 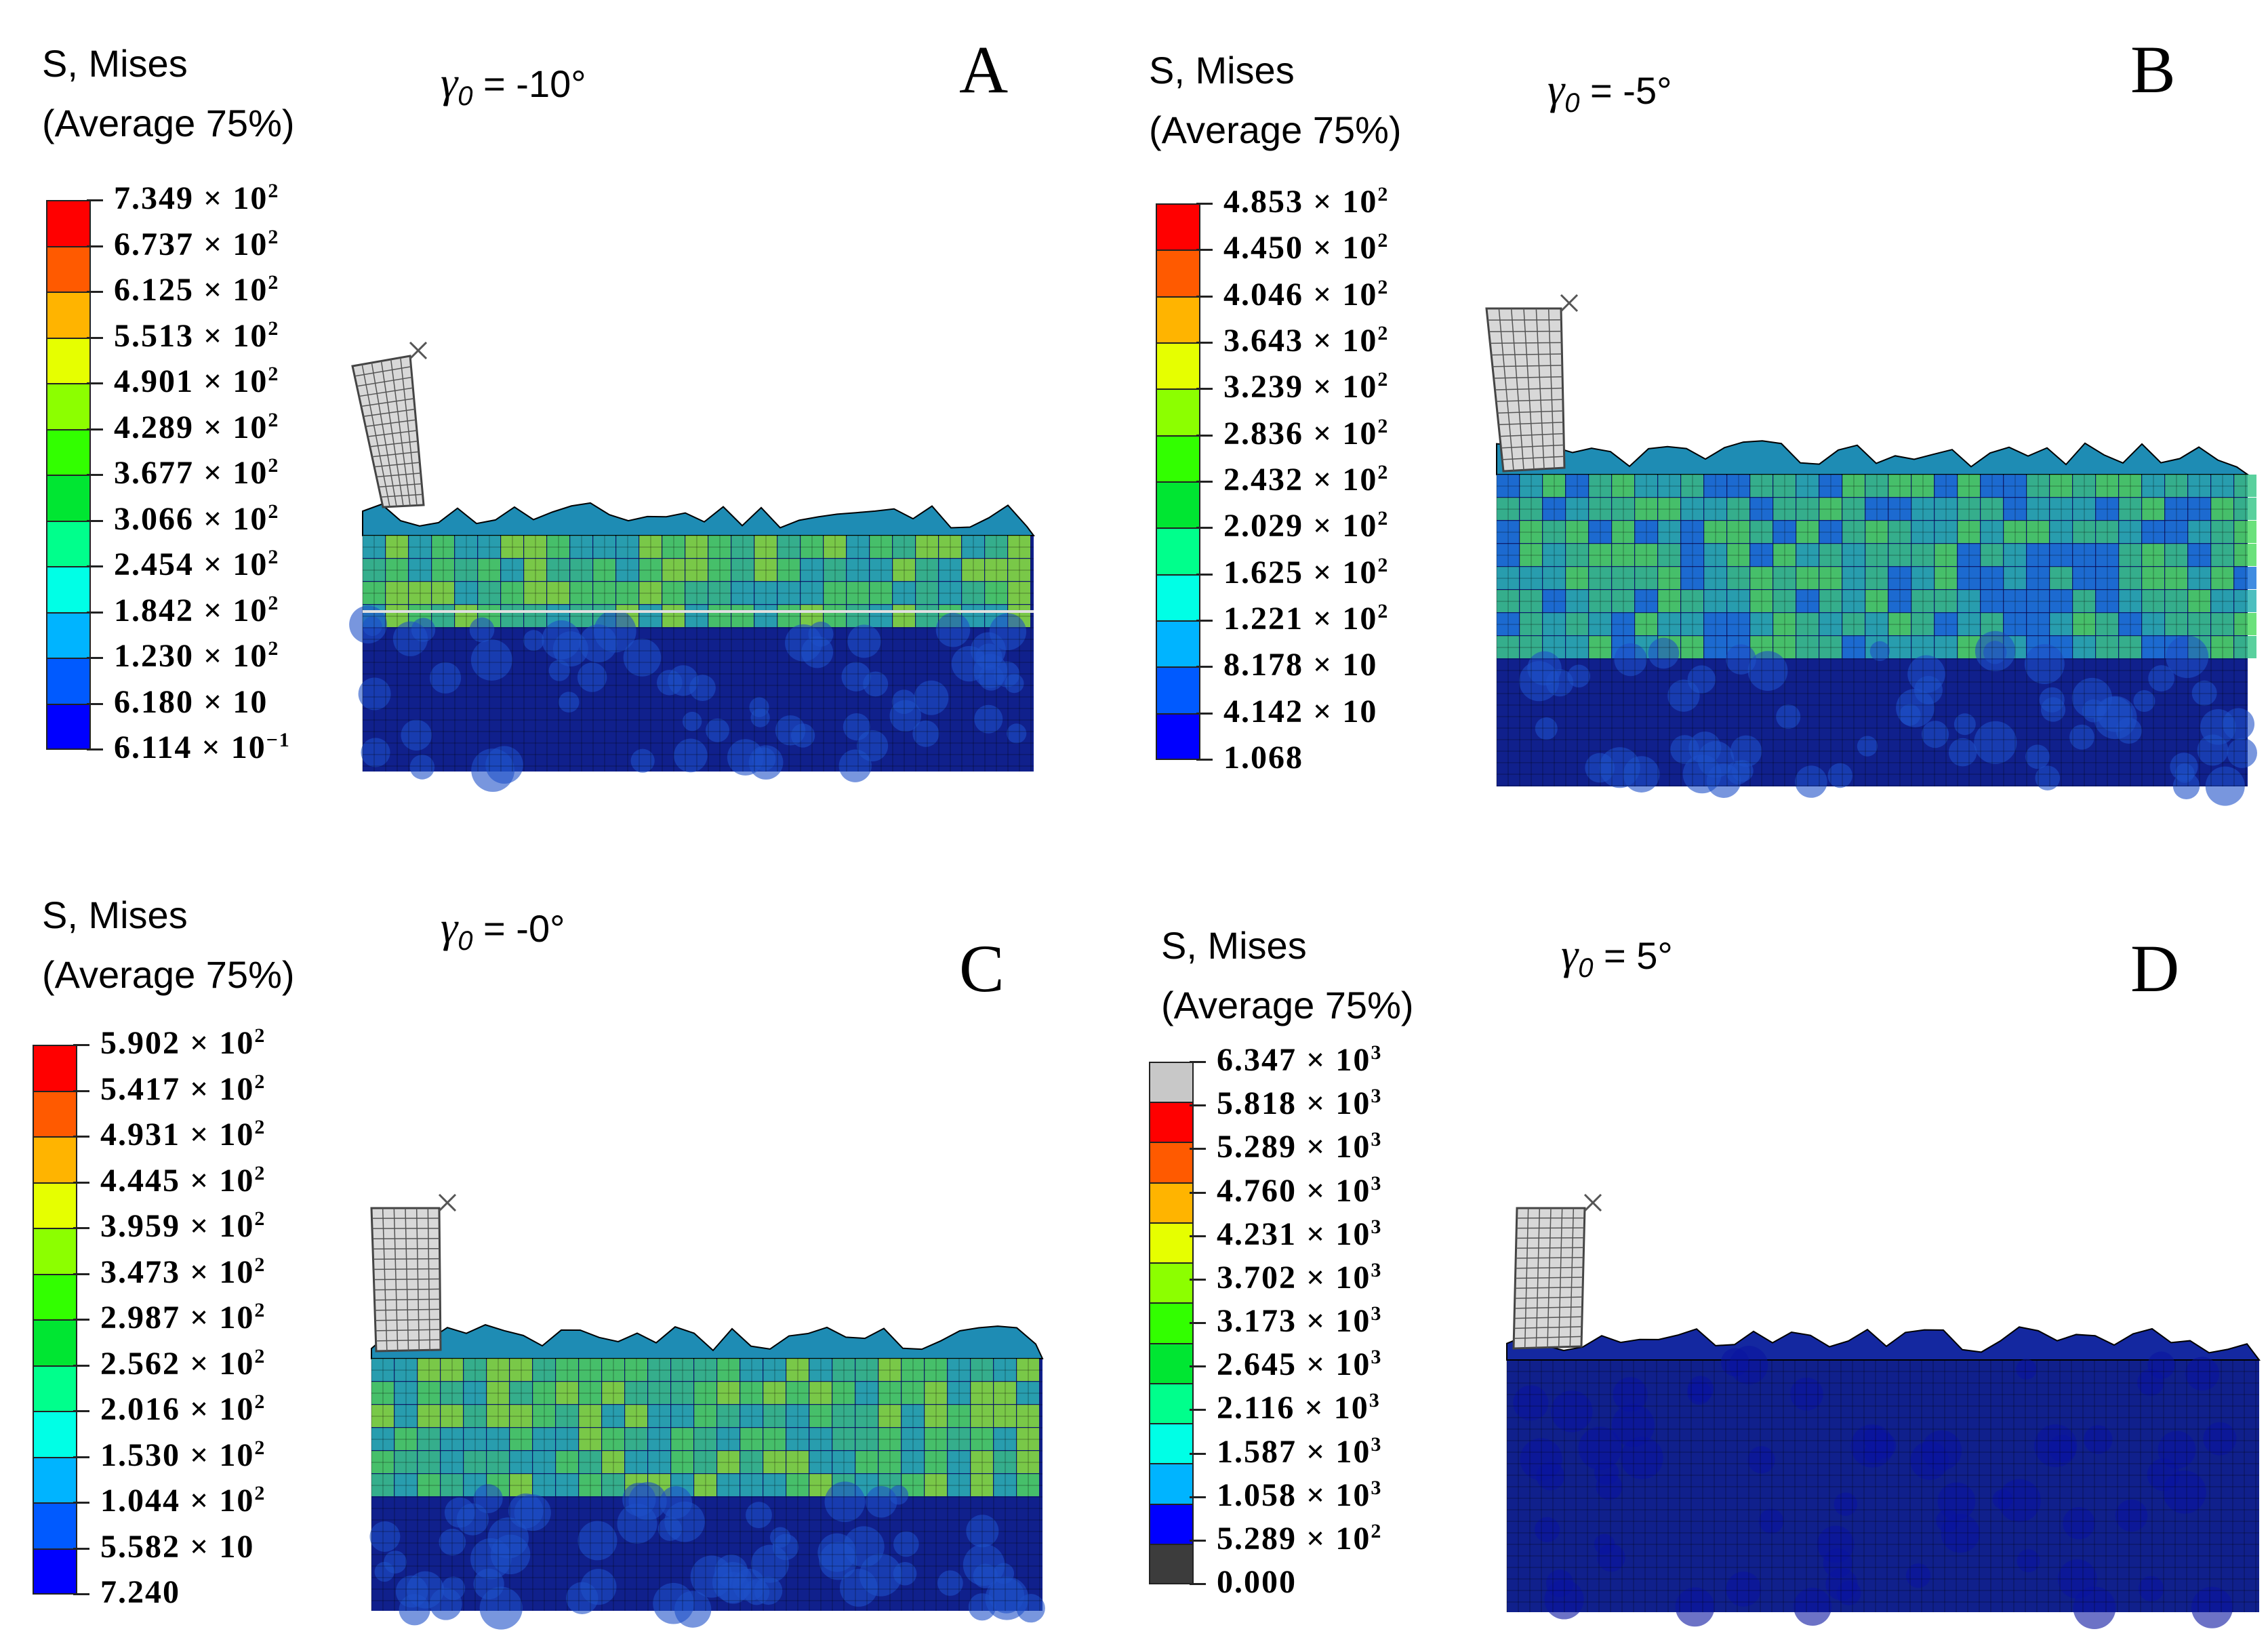 What do you see at coordinates (1306, 201) in the screenshot?
I see `legend-tick-label: 4.853 × 102` at bounding box center [1306, 201].